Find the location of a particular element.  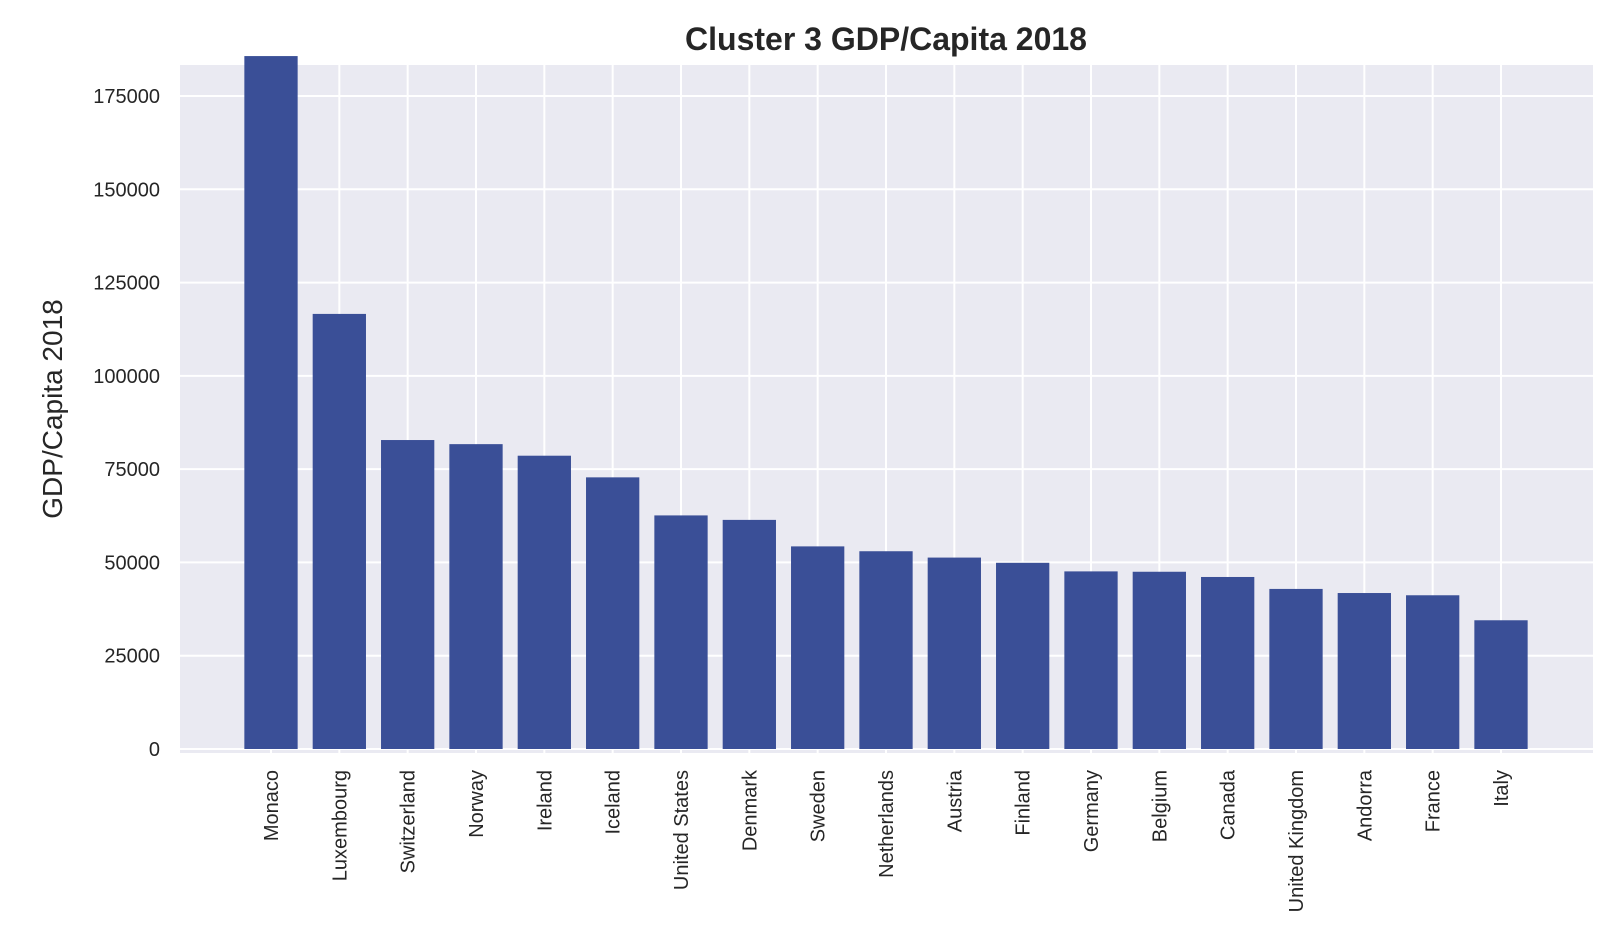

bar-united-kingdom is located at coordinates (1296, 668).